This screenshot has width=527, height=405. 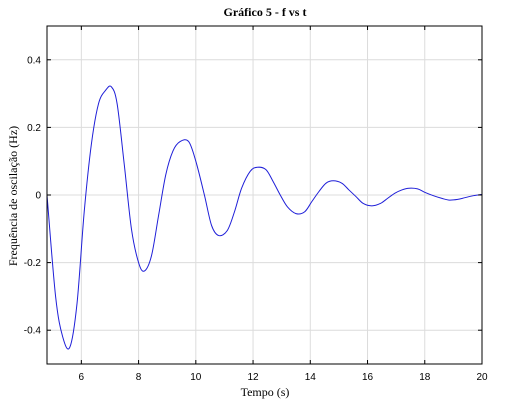 What do you see at coordinates (253, 377) in the screenshot?
I see `x-tick-label: 12` at bounding box center [253, 377].